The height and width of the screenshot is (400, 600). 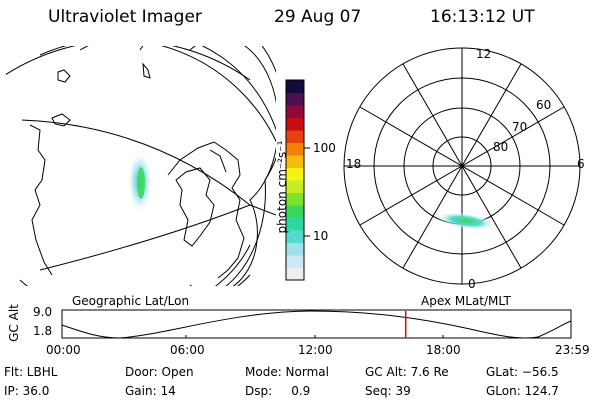 What do you see at coordinates (43, 312) in the screenshot?
I see `altitude-max-label: 9.0` at bounding box center [43, 312].